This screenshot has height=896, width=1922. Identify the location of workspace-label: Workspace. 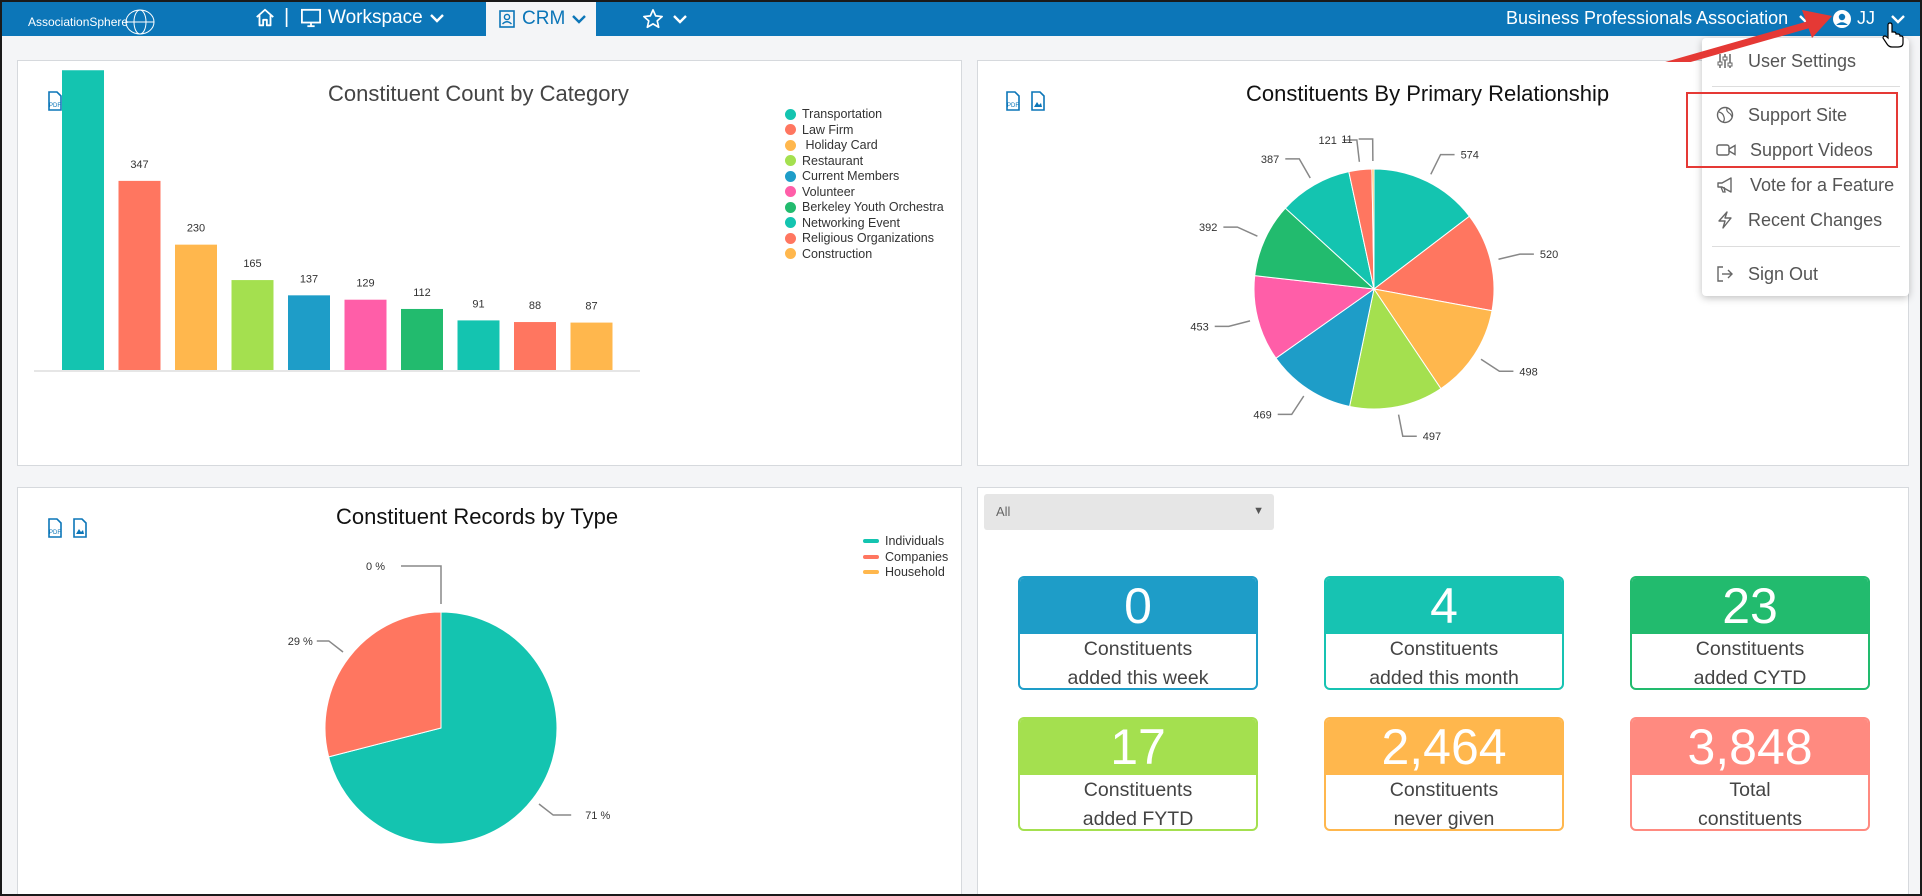
(375, 17).